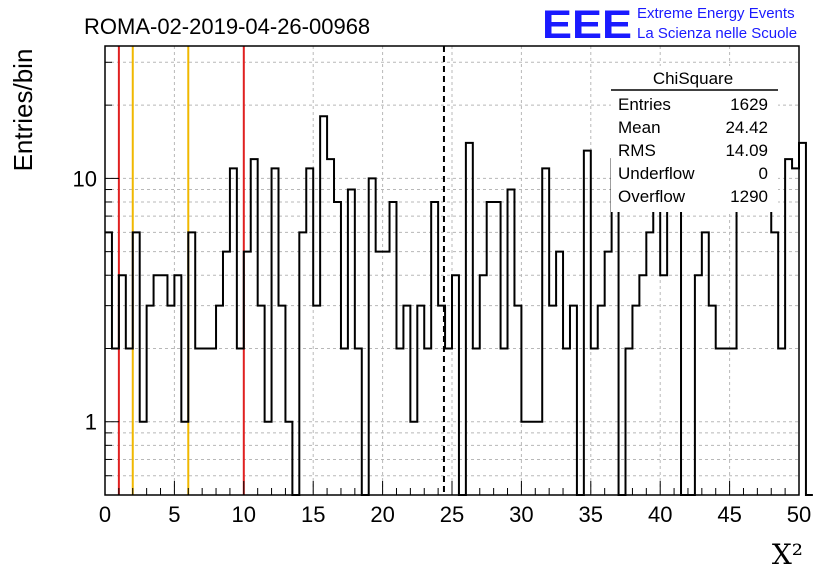 This screenshot has height=572, width=836. Describe the element at coordinates (656, 173) in the screenshot. I see `stats-label: Underflow` at that location.